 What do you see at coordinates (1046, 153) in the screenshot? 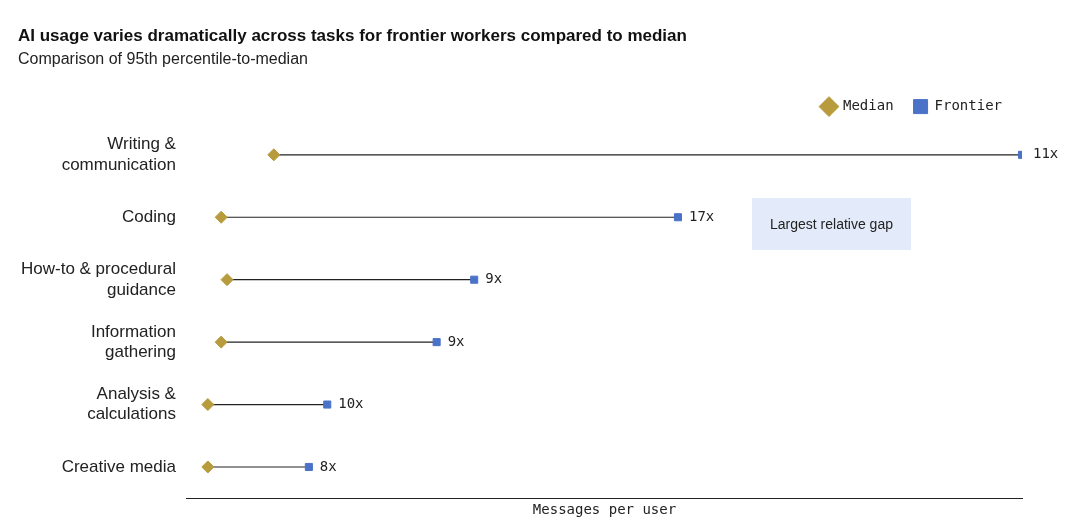
I see `annotation: 11x` at bounding box center [1046, 153].